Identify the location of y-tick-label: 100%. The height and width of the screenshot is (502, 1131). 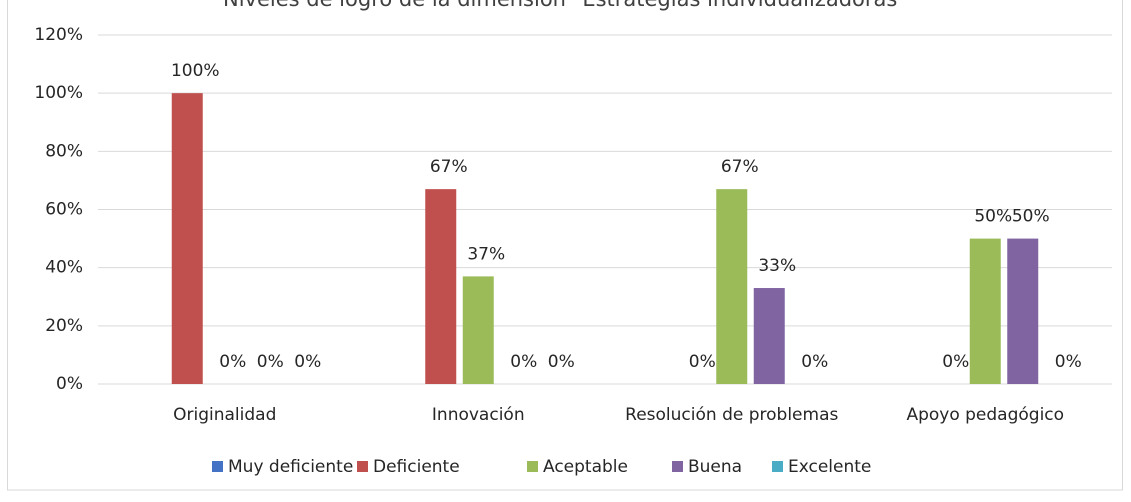
(58, 93).